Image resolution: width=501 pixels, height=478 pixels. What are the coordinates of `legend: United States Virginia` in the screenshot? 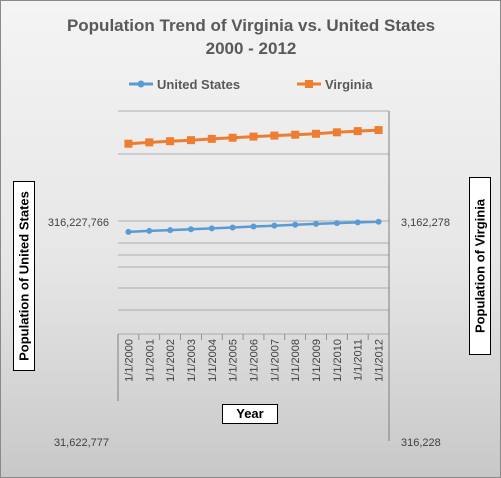 It's located at (251, 84).